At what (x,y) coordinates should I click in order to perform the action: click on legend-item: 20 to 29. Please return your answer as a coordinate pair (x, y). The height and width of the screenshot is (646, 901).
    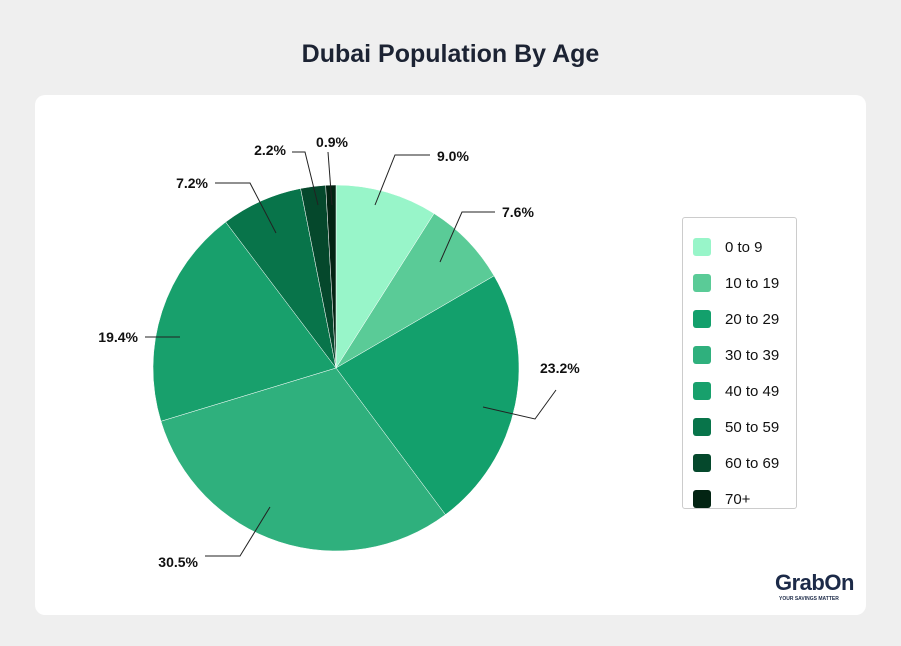
    Looking at the image, I should click on (744, 319).